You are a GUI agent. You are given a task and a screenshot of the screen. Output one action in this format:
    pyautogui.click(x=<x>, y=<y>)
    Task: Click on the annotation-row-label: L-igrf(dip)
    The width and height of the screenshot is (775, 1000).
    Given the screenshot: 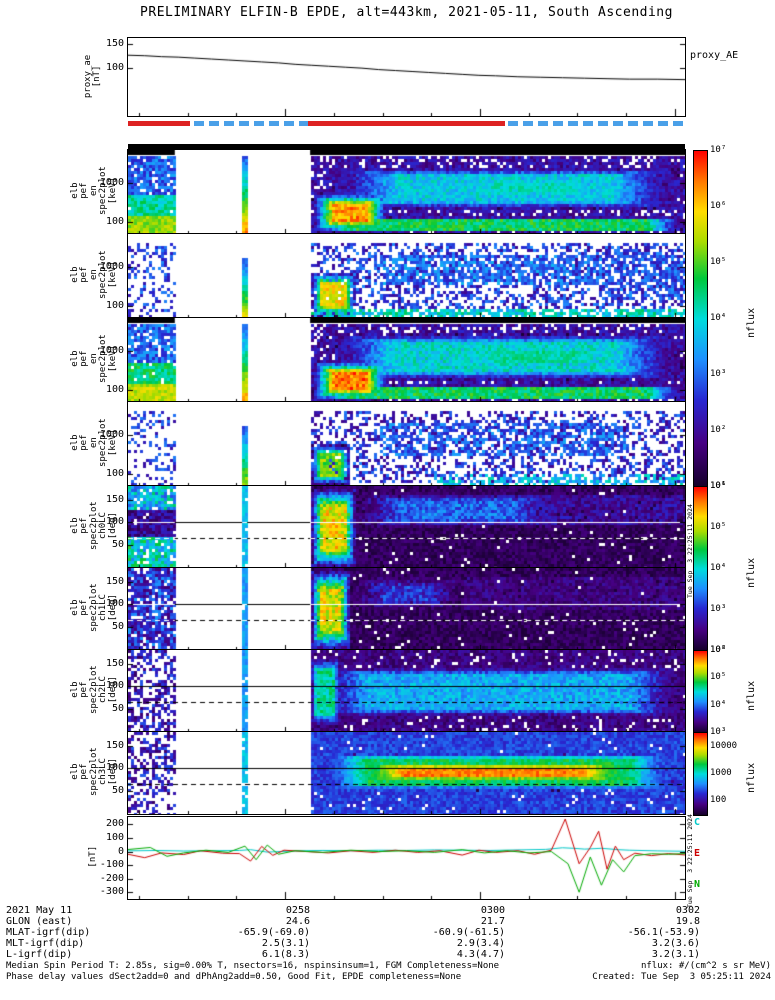 What is the action you would take?
    pyautogui.click(x=39, y=954)
    